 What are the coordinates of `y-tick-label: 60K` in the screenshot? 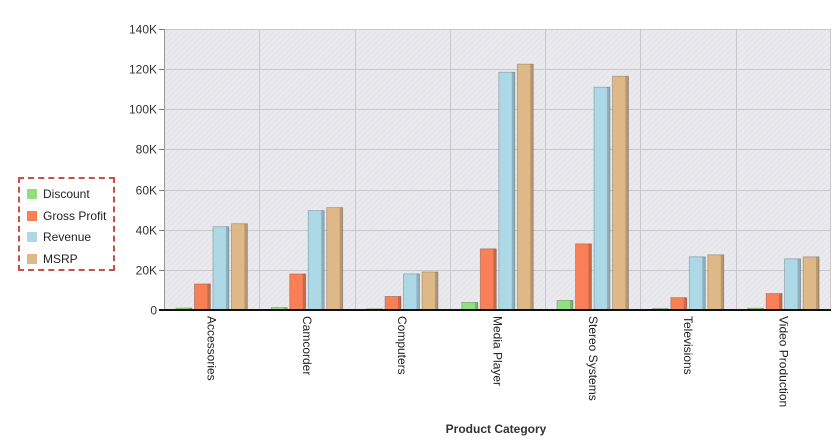 It's located at (146, 191).